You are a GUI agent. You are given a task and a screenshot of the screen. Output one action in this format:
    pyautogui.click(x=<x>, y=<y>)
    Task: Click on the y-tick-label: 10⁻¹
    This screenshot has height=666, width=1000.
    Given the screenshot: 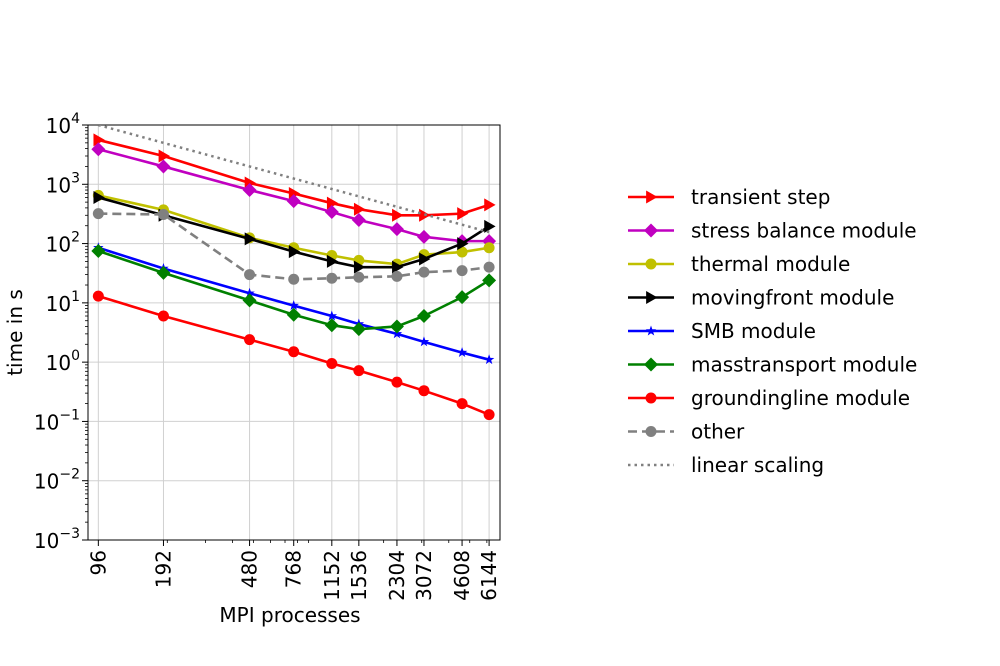 What is the action you would take?
    pyautogui.click(x=57, y=420)
    